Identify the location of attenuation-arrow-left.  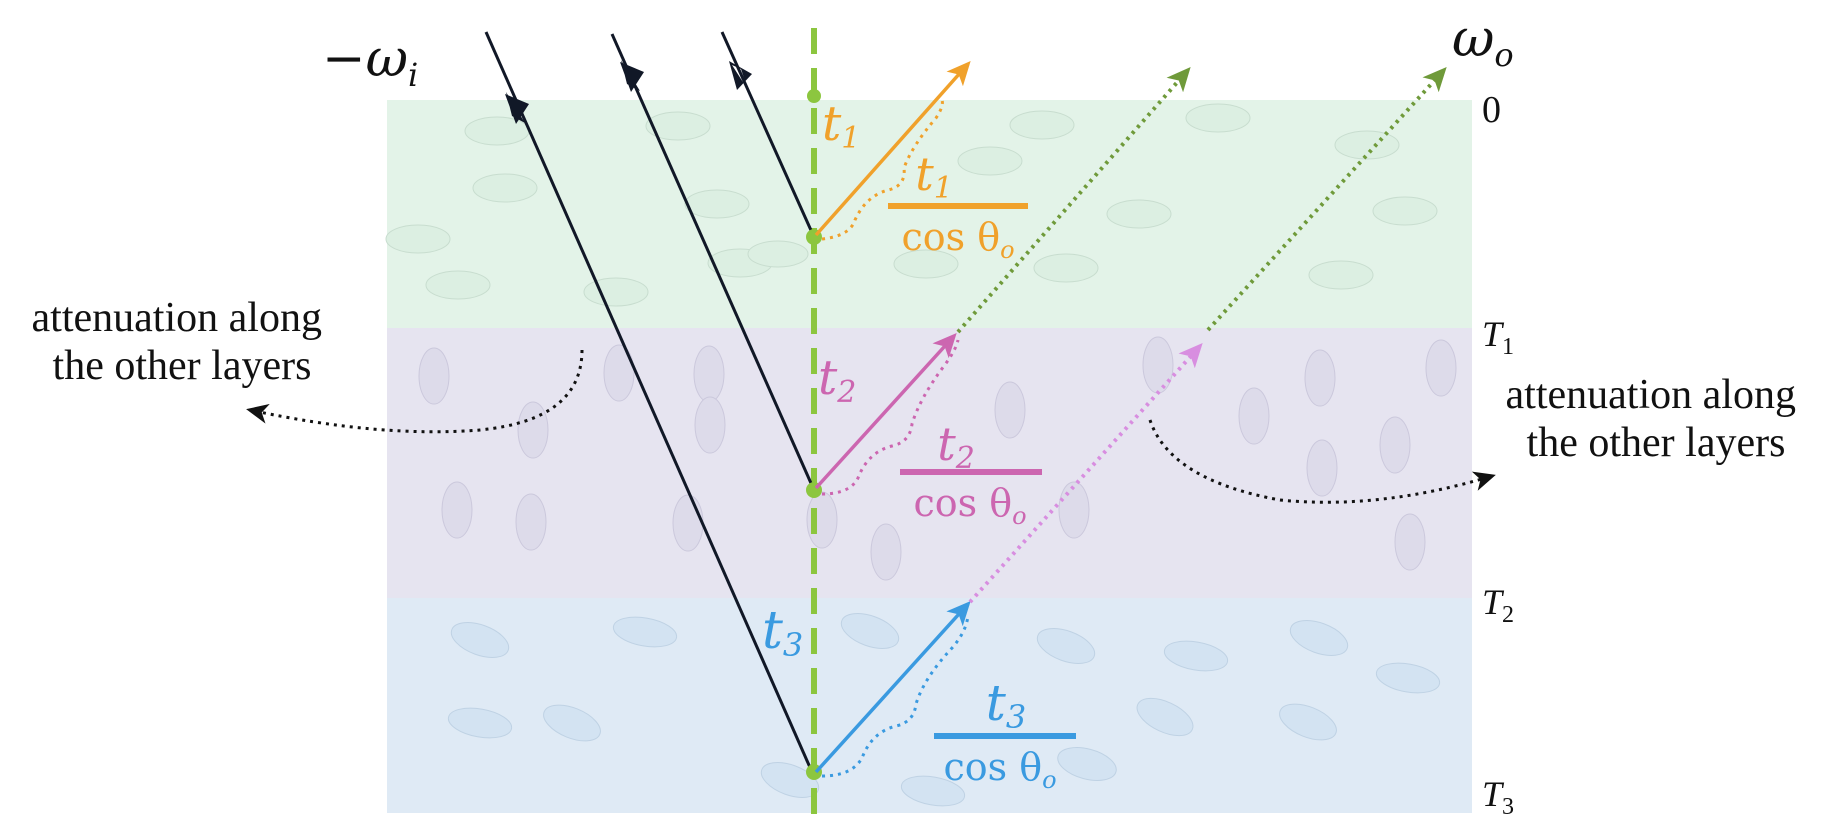
(415, 391).